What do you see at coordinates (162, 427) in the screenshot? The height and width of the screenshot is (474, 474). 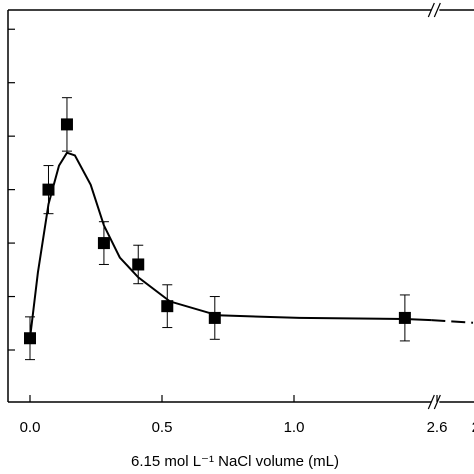 I see `x-tick-label: 0.5` at bounding box center [162, 427].